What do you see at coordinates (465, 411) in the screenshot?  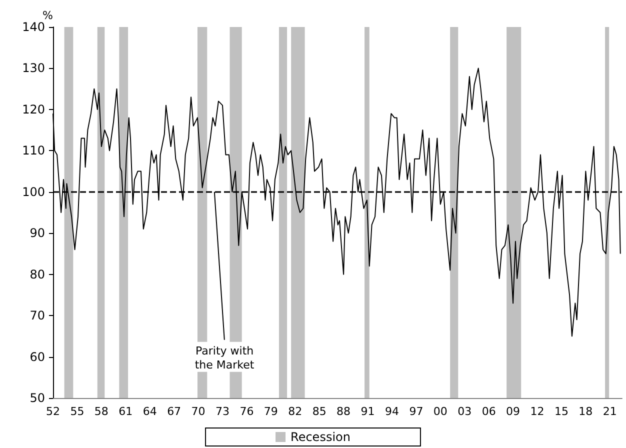 I see `x-tick-label: 03` at bounding box center [465, 411].